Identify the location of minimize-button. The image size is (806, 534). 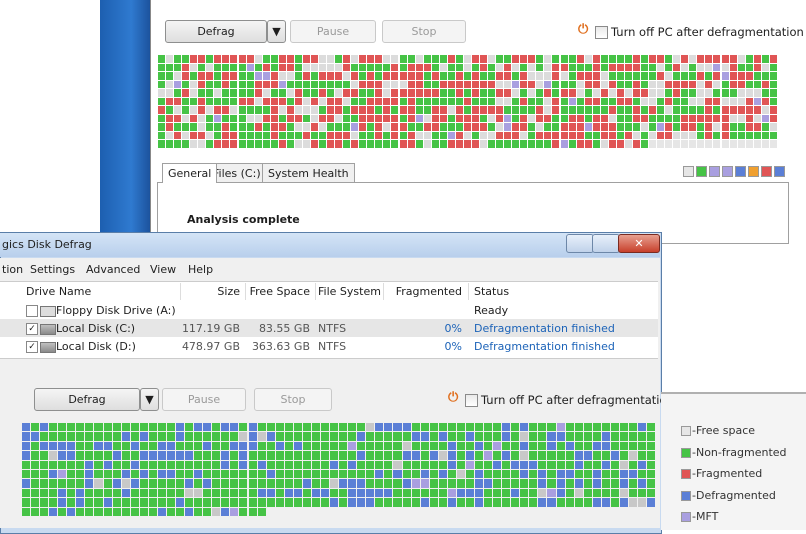
(580, 243).